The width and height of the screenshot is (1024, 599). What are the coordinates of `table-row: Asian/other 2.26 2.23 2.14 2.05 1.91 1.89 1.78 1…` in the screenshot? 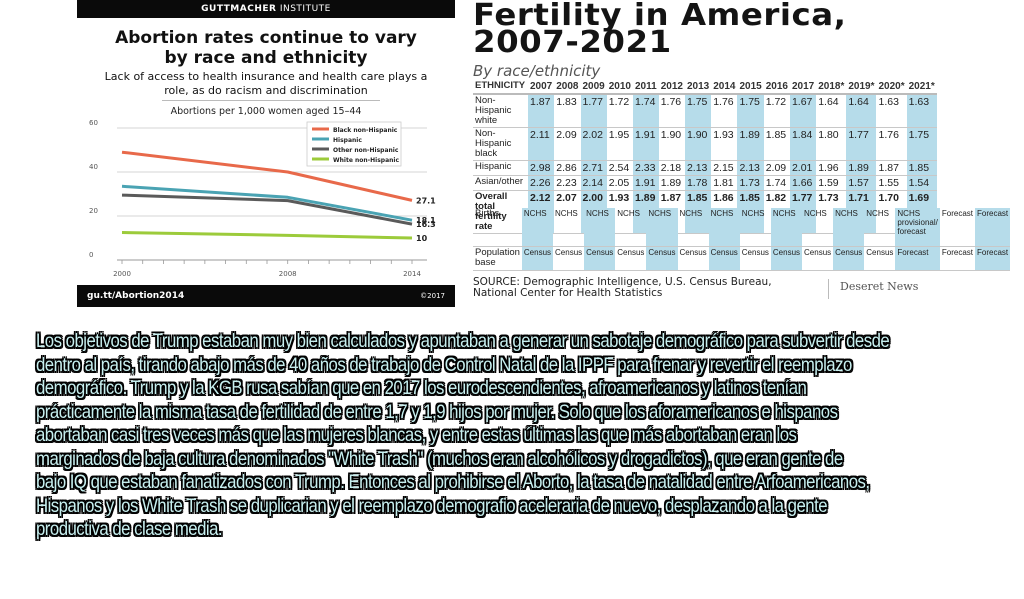 It's located at (705, 183).